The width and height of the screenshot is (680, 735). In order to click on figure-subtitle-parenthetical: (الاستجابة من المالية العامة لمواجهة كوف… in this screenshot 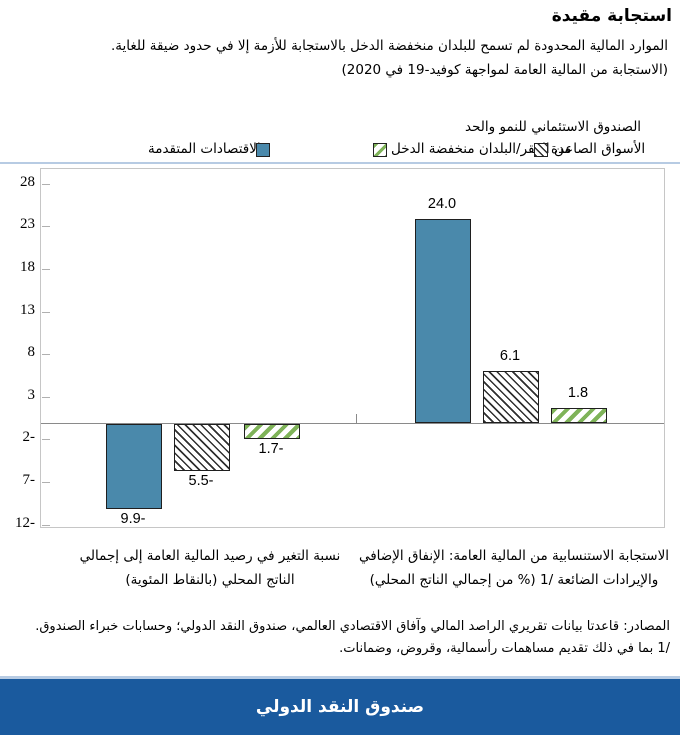, I will do `click(504, 70)`.